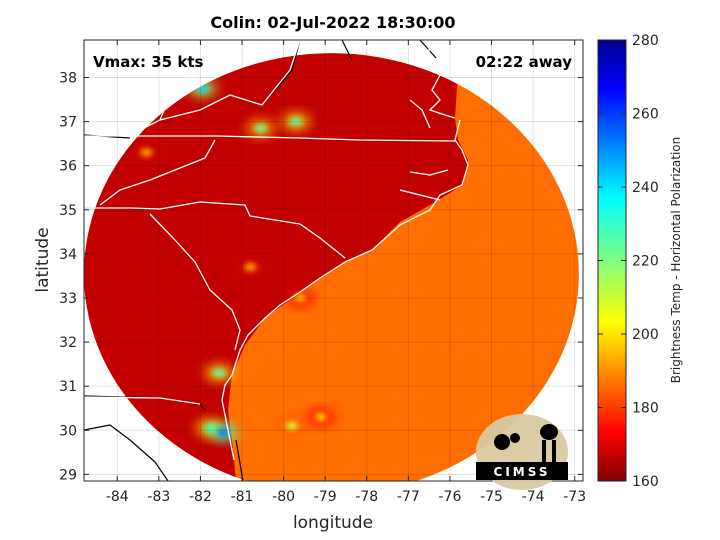  What do you see at coordinates (533, 497) in the screenshot?
I see `x-tick-label: -74` at bounding box center [533, 497].